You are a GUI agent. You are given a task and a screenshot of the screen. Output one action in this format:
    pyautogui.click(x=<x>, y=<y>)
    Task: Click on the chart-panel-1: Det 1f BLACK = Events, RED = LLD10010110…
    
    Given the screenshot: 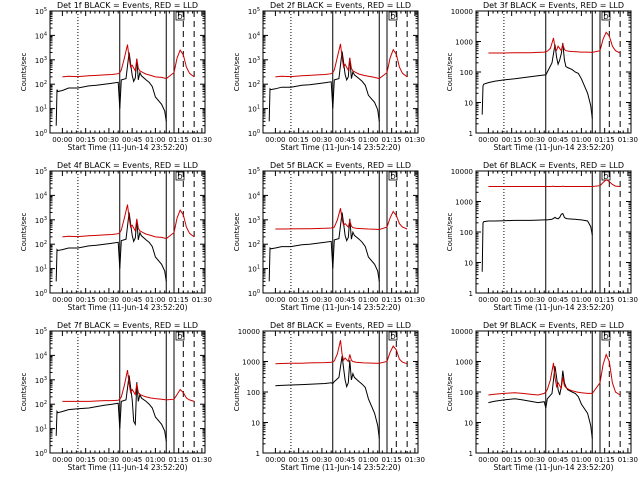 What is the action you would take?
    pyautogui.click(x=116, y=76)
    